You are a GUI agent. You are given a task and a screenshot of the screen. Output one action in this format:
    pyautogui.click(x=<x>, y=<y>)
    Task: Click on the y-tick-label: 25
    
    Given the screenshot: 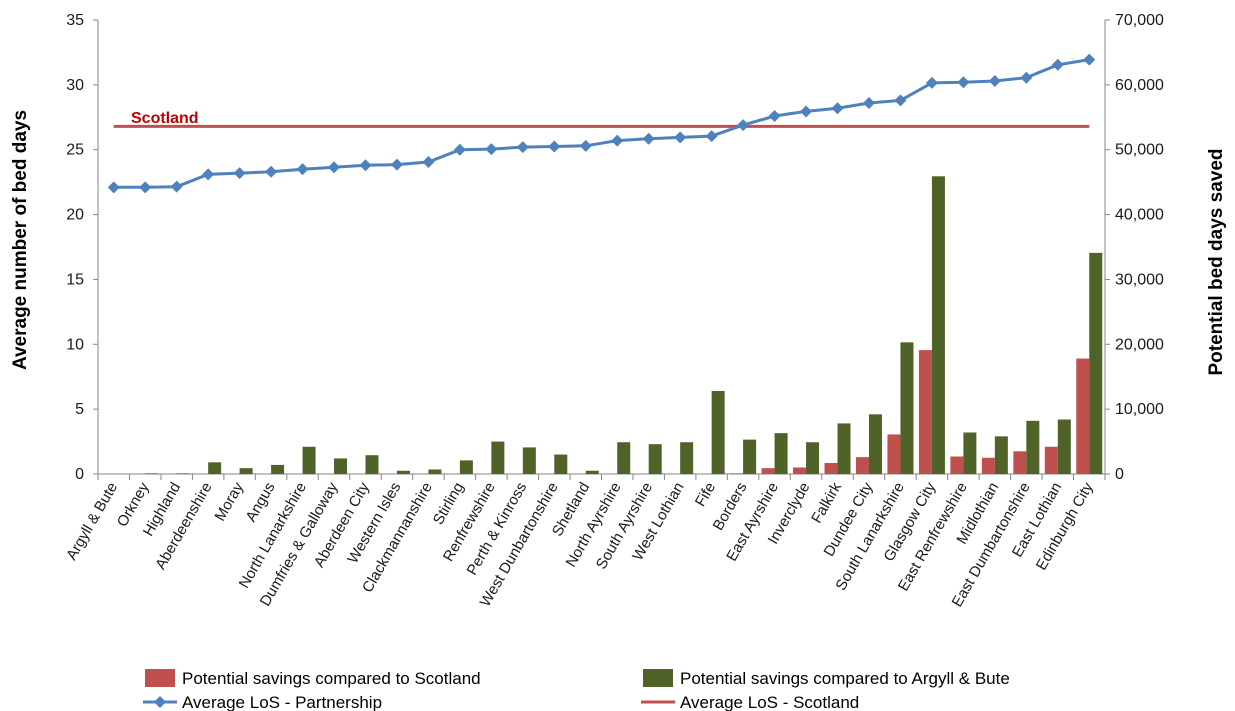 What is the action you would take?
    pyautogui.click(x=75, y=150)
    